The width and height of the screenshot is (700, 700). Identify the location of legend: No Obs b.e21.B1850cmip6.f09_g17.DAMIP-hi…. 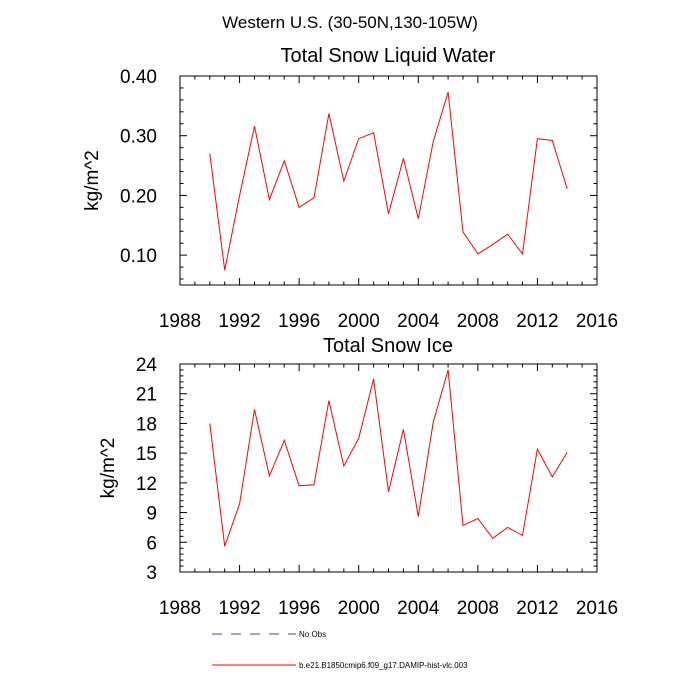
(340, 650).